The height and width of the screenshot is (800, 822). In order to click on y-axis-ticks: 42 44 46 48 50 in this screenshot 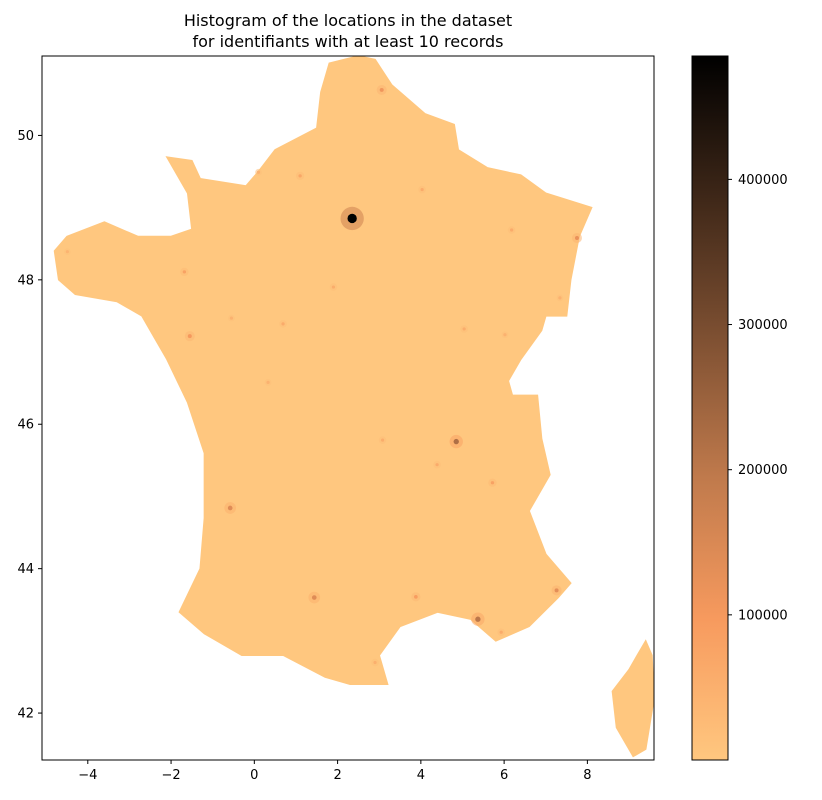, I will do `click(29, 425)`.